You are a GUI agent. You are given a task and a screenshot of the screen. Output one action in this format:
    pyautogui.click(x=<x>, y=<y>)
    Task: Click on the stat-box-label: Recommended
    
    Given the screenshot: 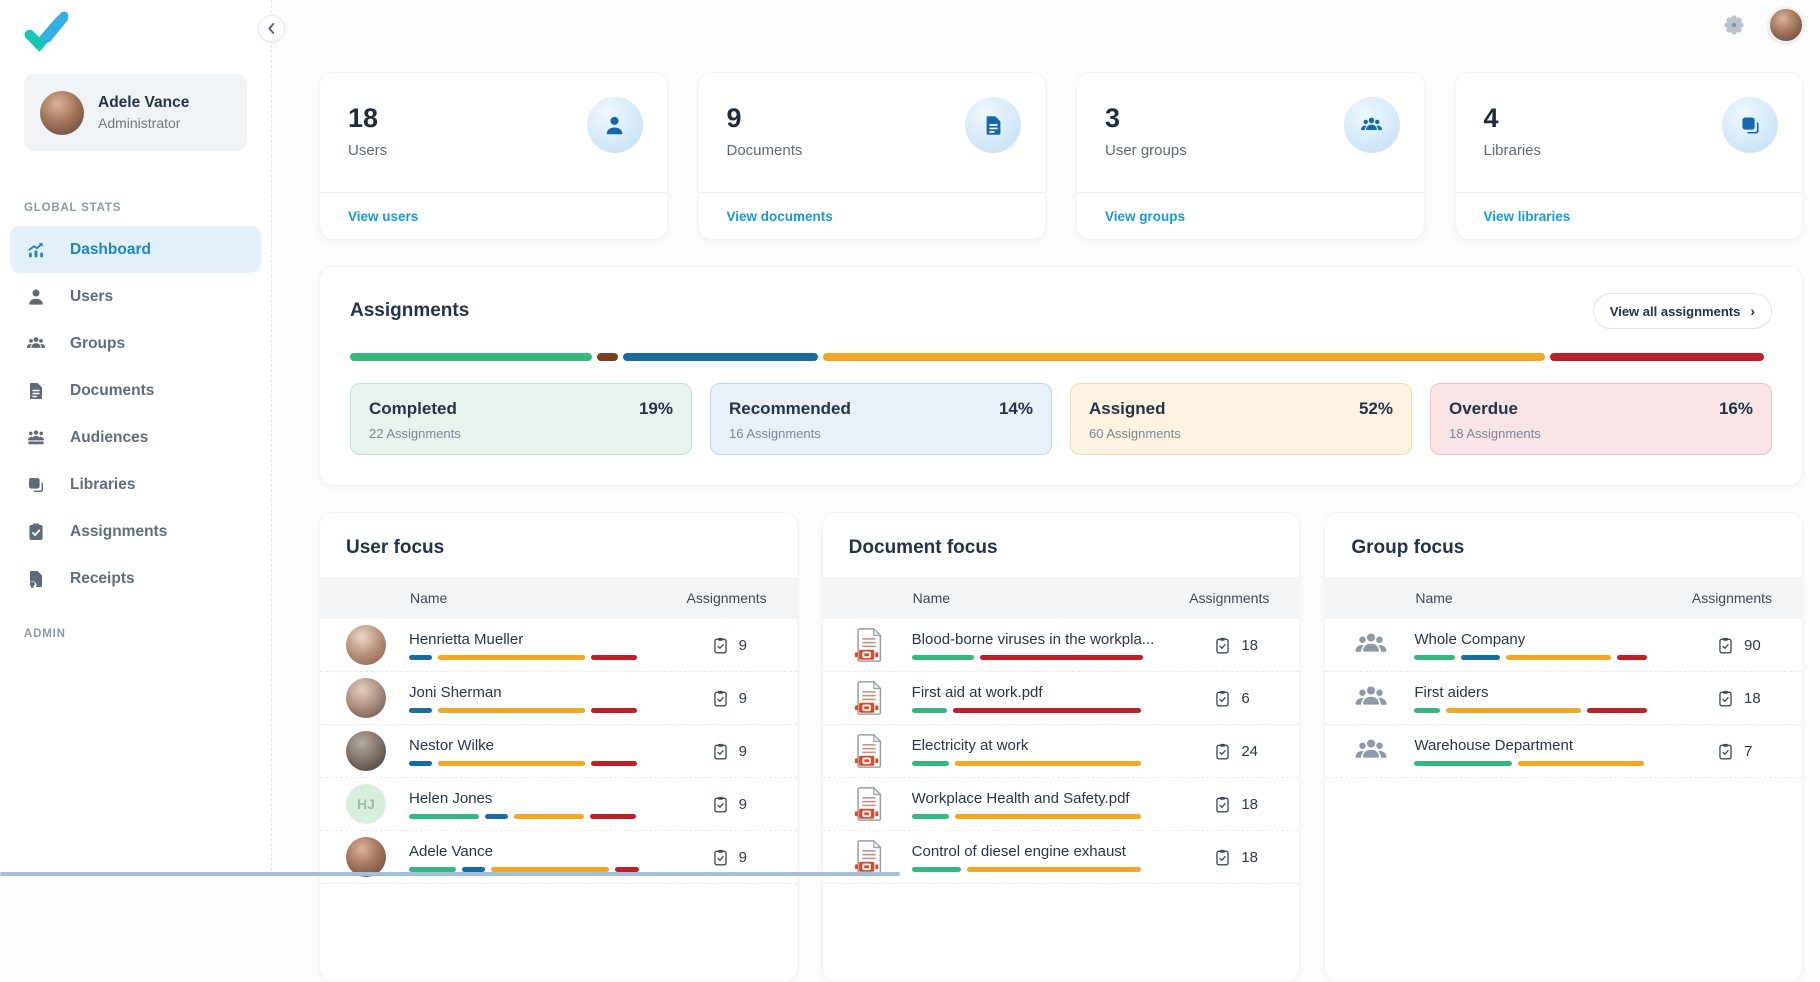 What is the action you would take?
    pyautogui.click(x=790, y=409)
    